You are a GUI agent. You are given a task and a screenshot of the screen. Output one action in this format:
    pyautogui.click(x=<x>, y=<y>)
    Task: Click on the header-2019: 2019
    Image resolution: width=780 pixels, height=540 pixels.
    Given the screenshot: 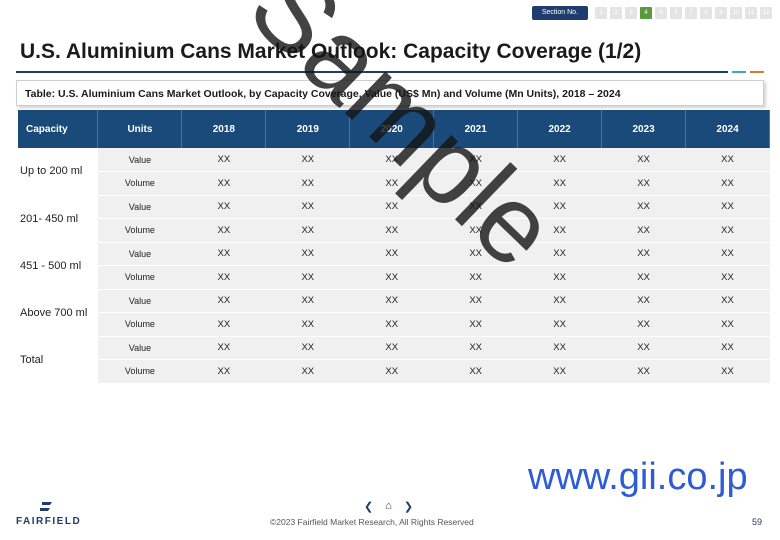 What is the action you would take?
    pyautogui.click(x=308, y=129)
    